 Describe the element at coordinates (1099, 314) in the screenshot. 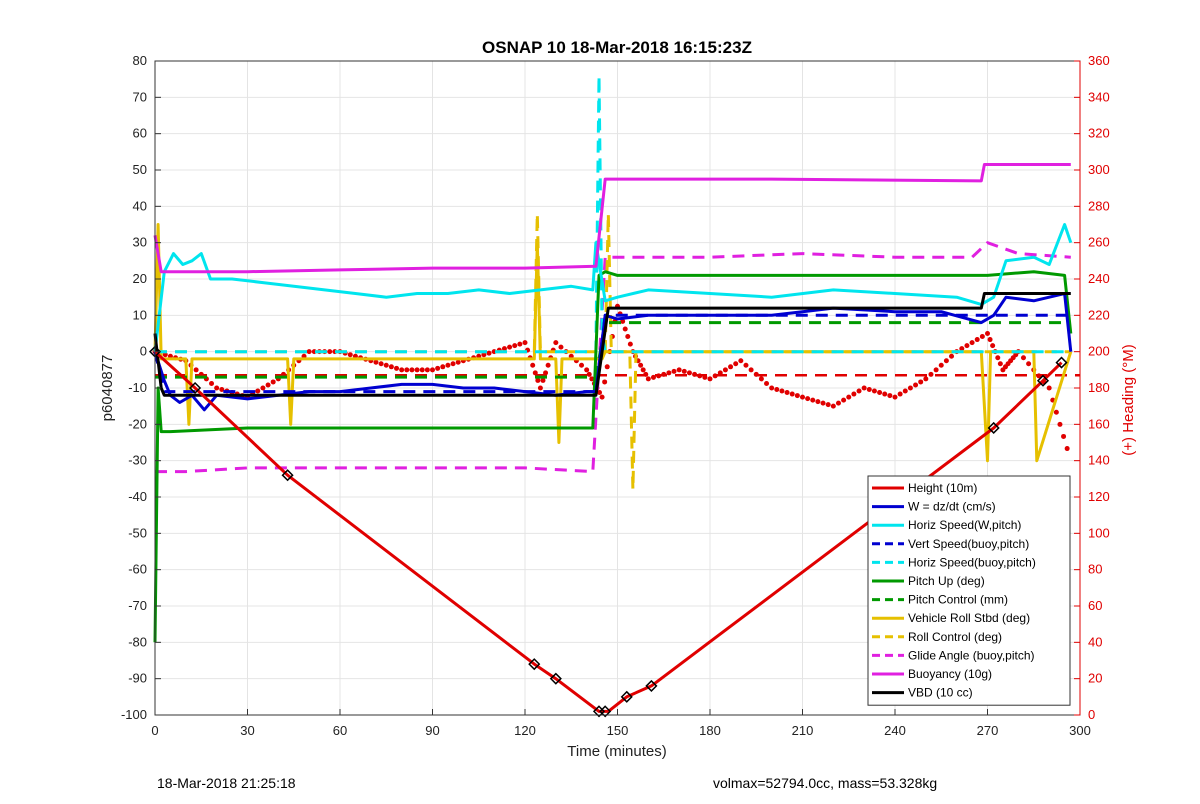

I see `y-right-tick-label: 220` at that location.